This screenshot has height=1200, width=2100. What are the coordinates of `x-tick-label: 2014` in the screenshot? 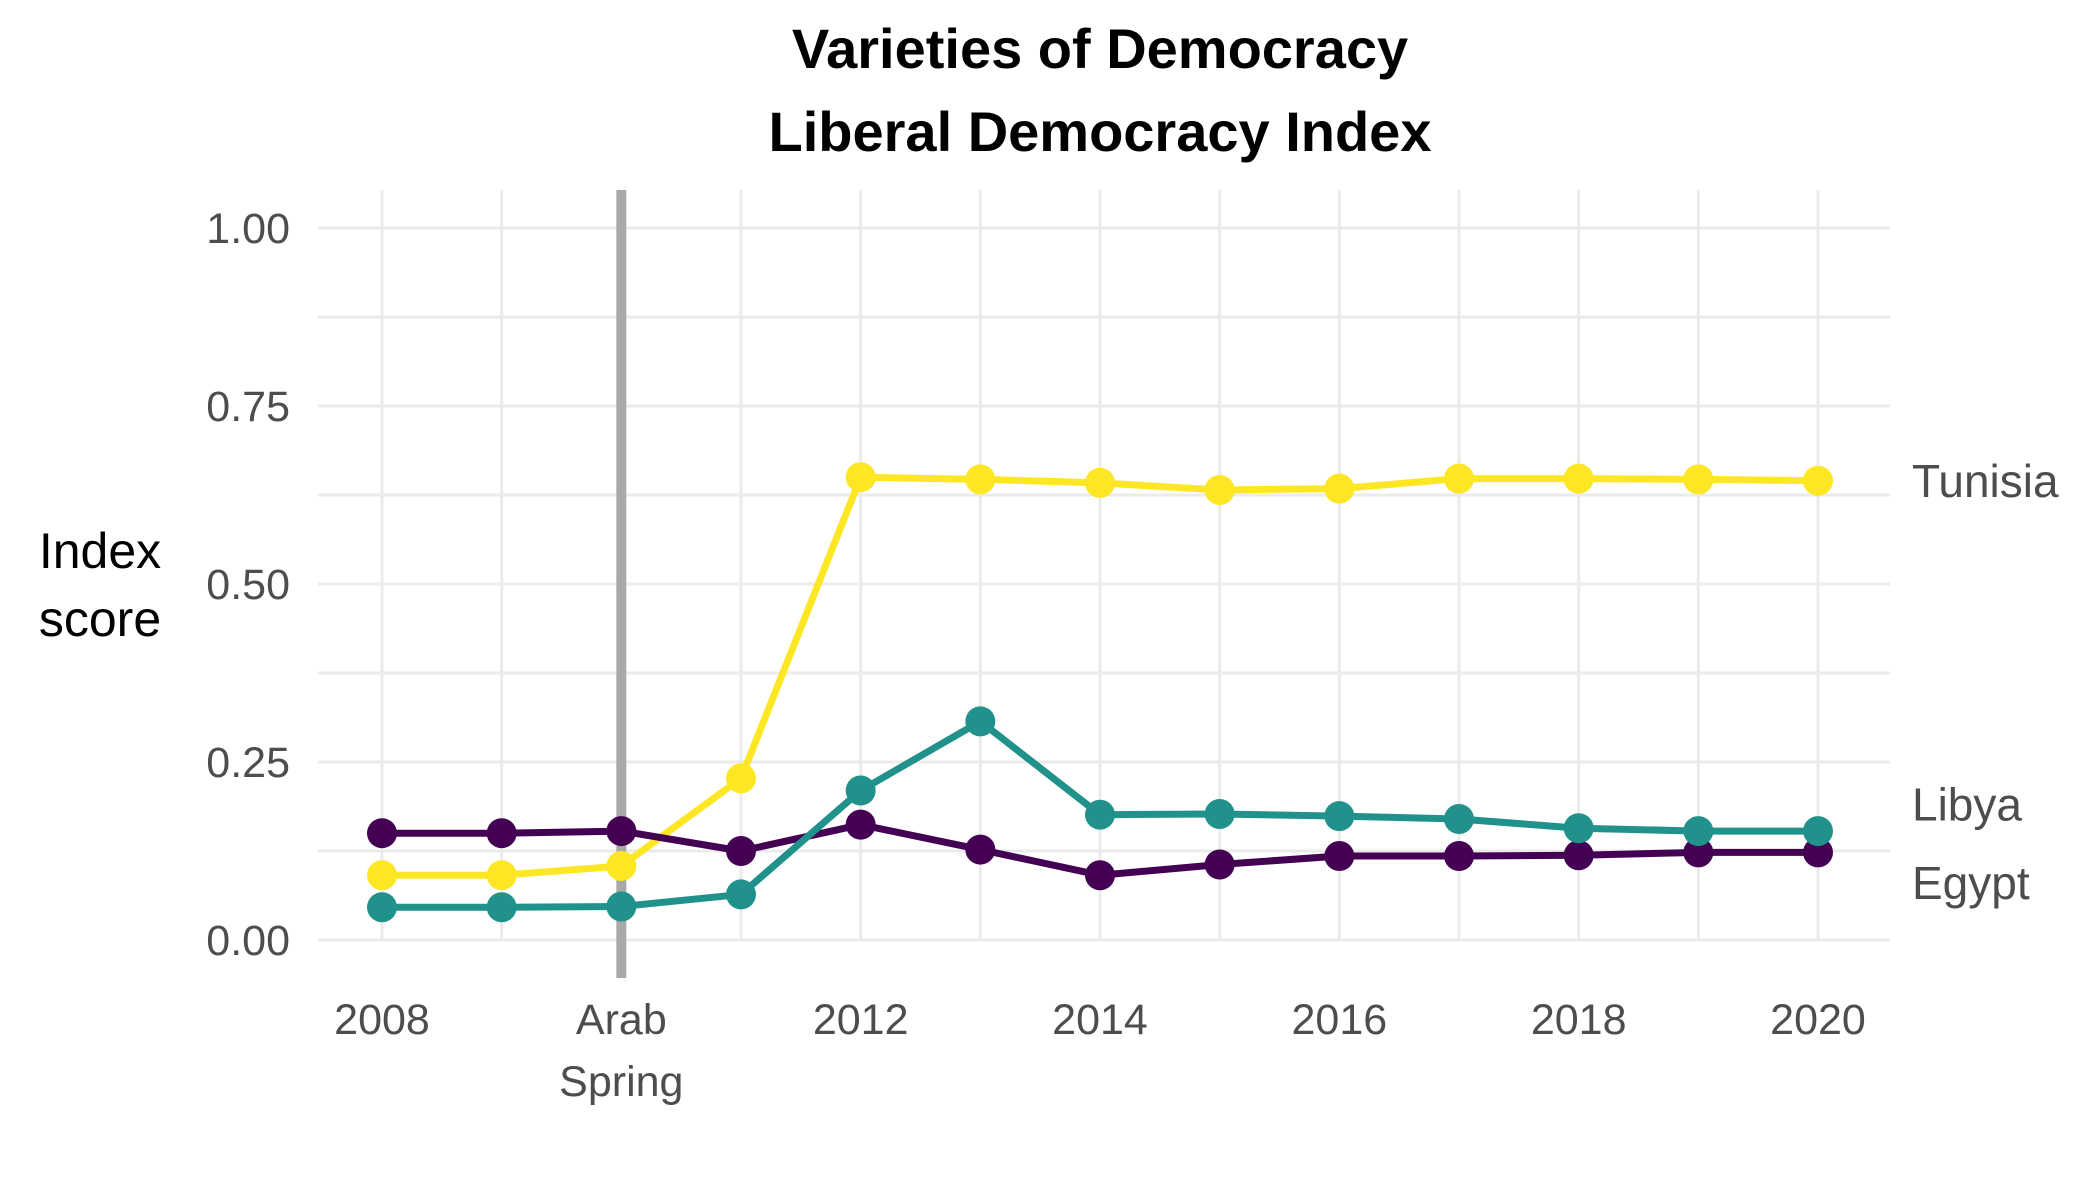 It's located at (1100, 1020).